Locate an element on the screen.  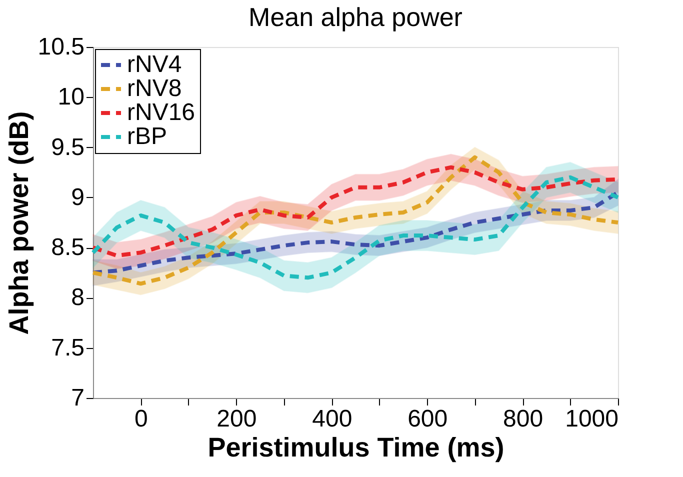
x-tick-label: 800 is located at coordinates (523, 419).